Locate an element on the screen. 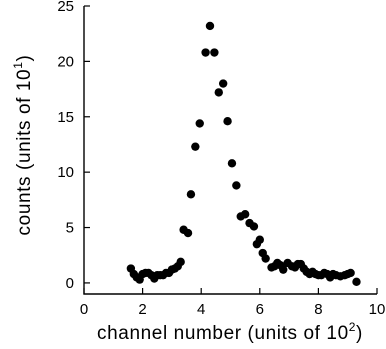 Image resolution: width=386 pixels, height=349 pixels. x-axis: 0 2 4 6 8 10 is located at coordinates (233, 303).